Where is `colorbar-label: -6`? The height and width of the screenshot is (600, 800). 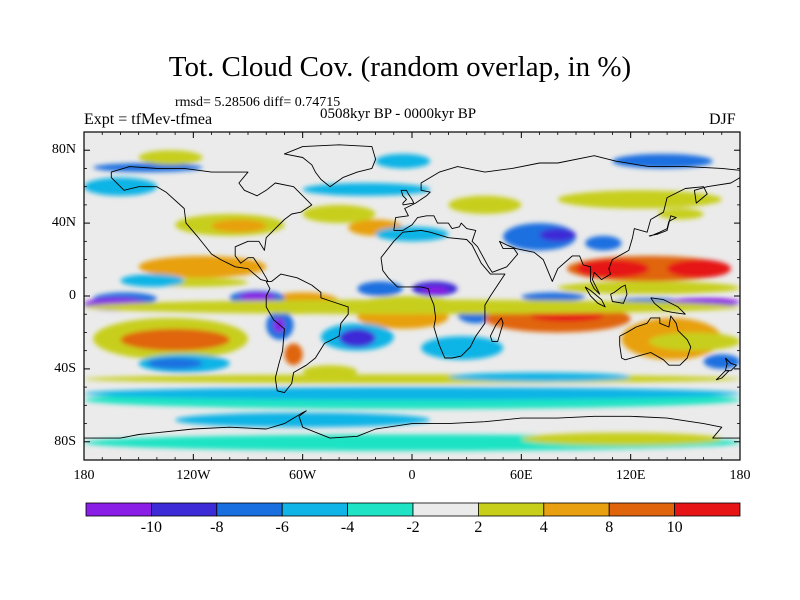
colorbar-label: -6 is located at coordinates (282, 527).